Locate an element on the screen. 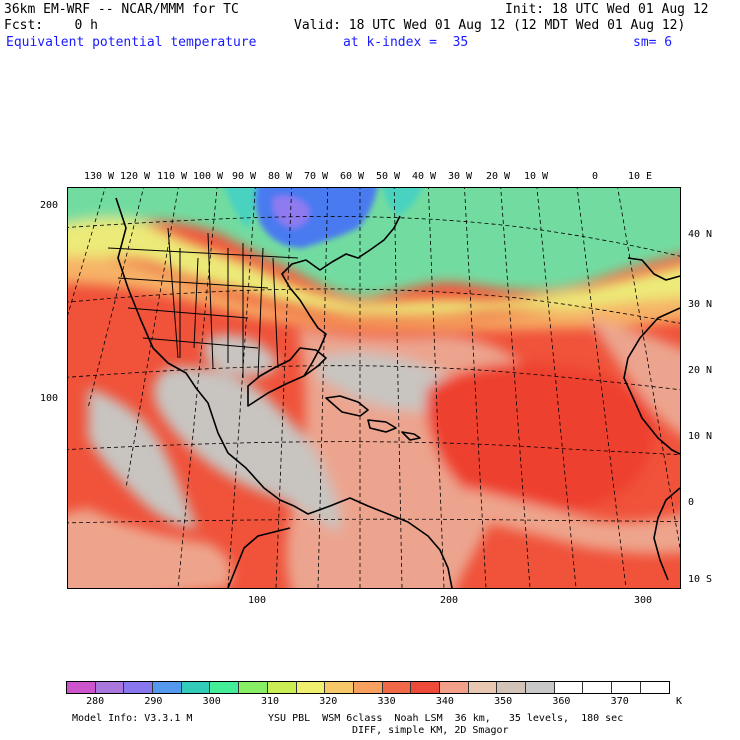  model-title: 36km EM-WRF -- NCAR/MMM for TC is located at coordinates (121, 9).